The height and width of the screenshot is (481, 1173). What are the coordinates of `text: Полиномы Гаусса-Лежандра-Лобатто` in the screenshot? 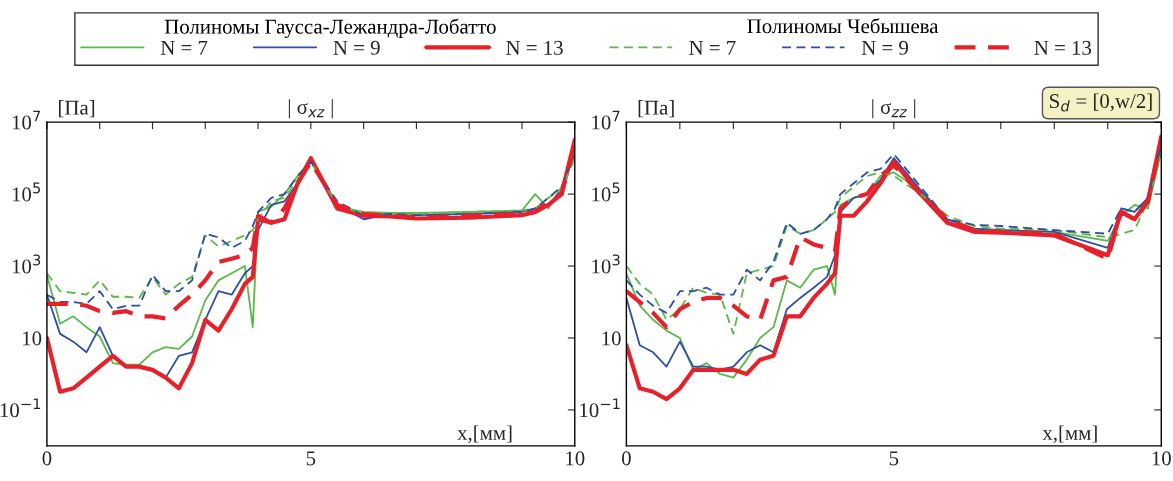 It's located at (330, 28).